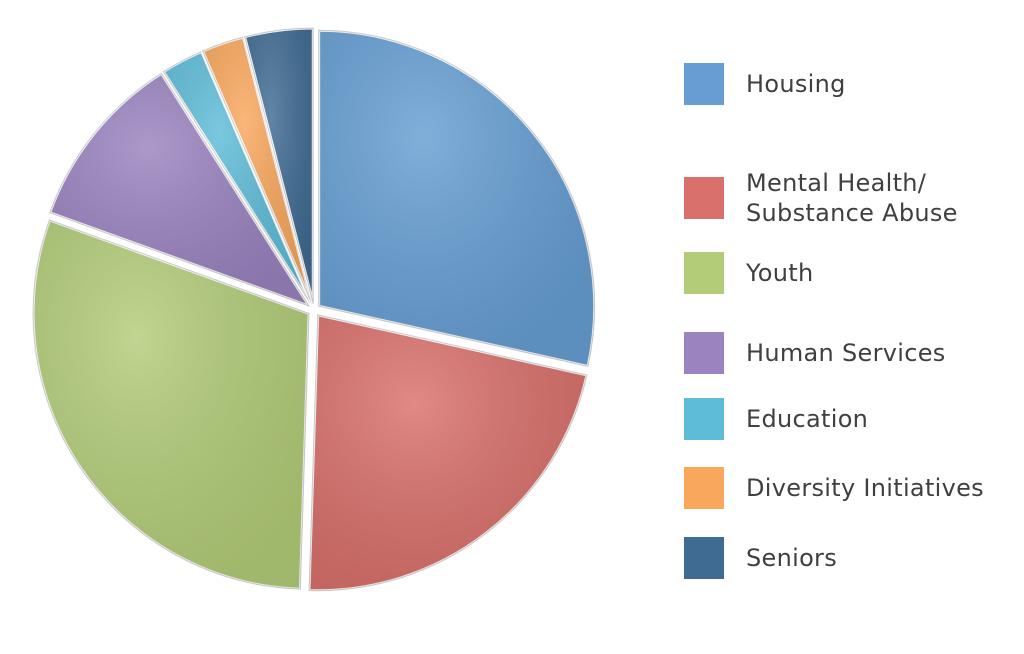  What do you see at coordinates (807, 419) in the screenshot?
I see `legend-label: Education` at bounding box center [807, 419].